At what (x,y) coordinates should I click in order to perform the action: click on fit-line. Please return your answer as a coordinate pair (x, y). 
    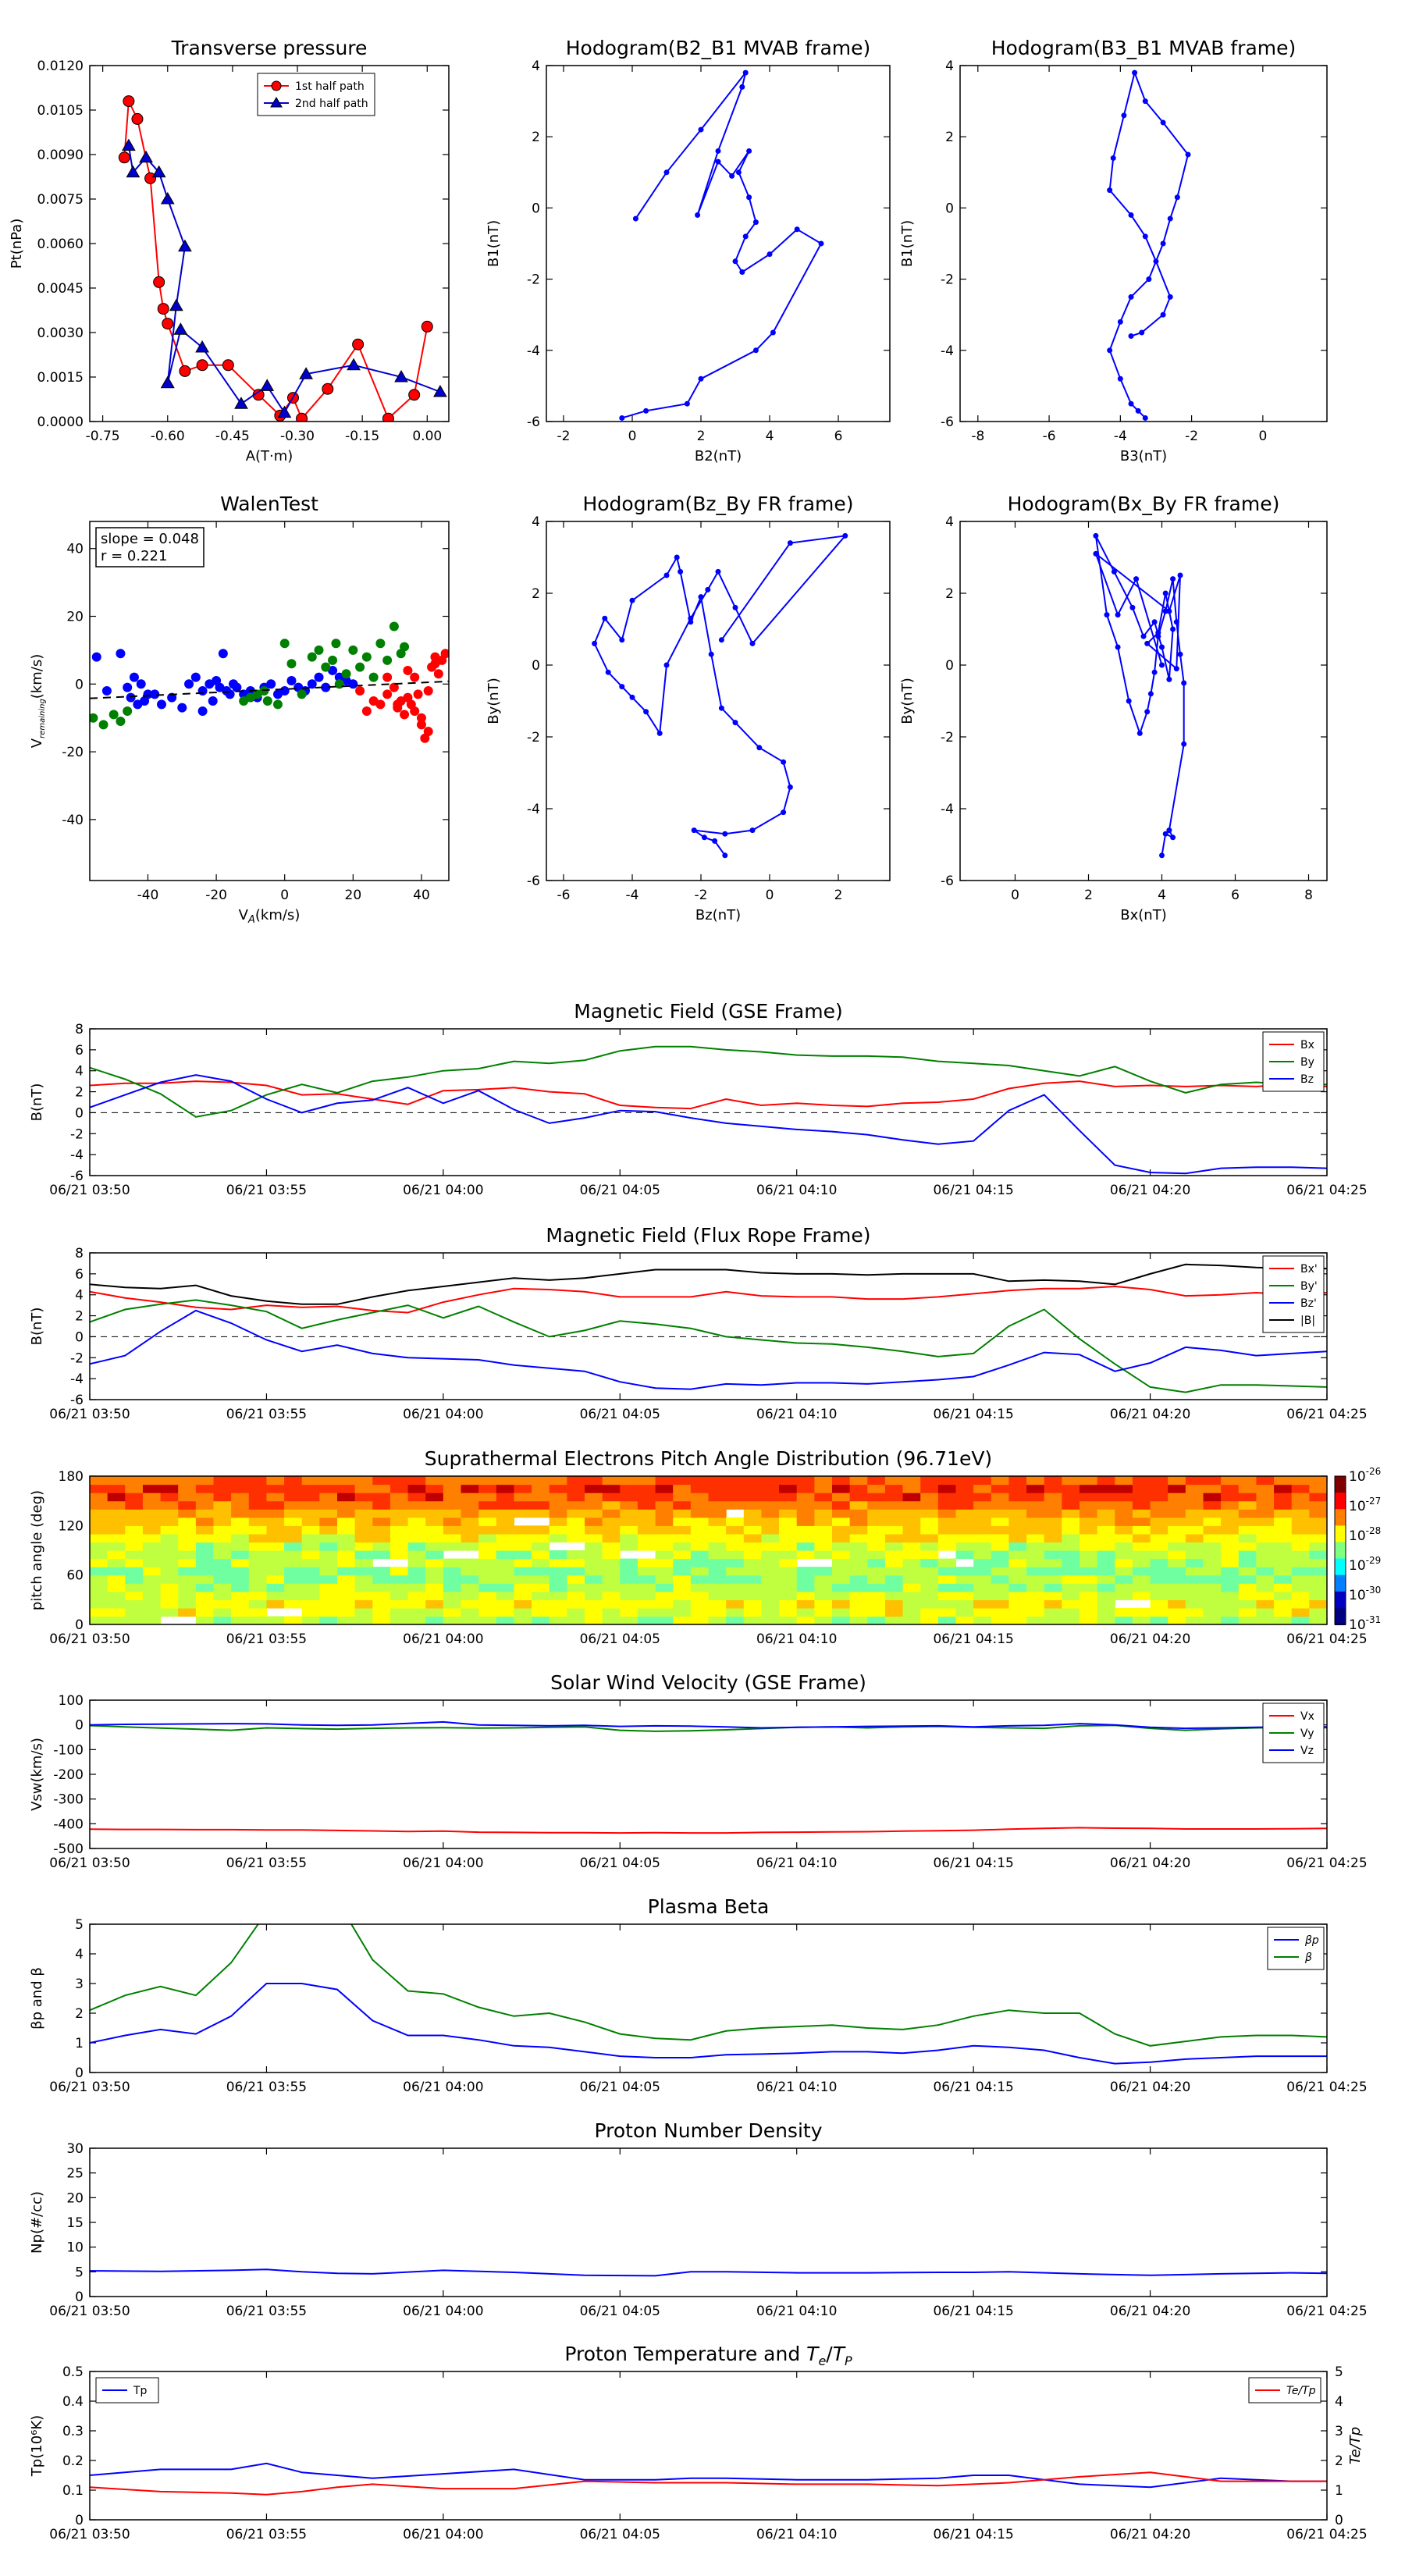
    Looking at the image, I should click on (270, 689).